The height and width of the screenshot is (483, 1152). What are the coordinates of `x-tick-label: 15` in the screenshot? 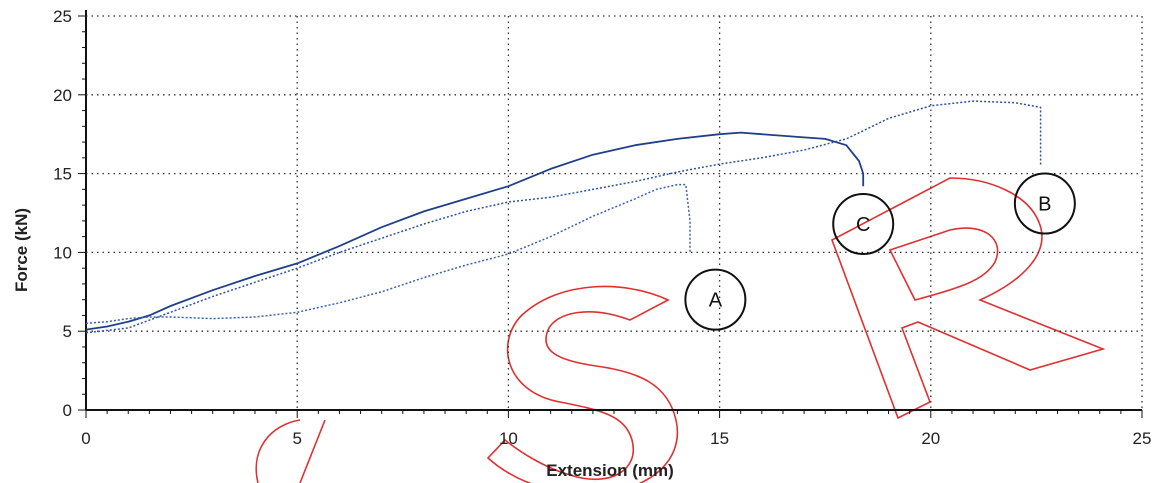 It's located at (719, 438).